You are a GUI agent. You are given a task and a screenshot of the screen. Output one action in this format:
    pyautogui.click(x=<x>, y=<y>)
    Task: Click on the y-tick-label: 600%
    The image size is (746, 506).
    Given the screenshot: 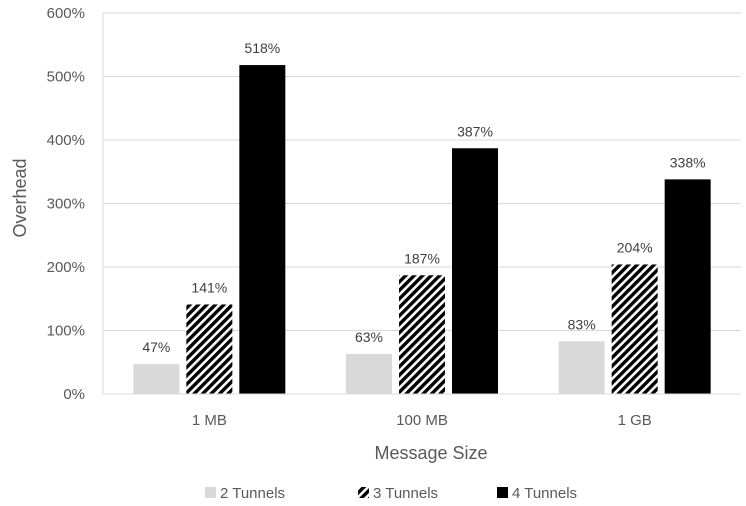 What is the action you would take?
    pyautogui.click(x=66, y=13)
    